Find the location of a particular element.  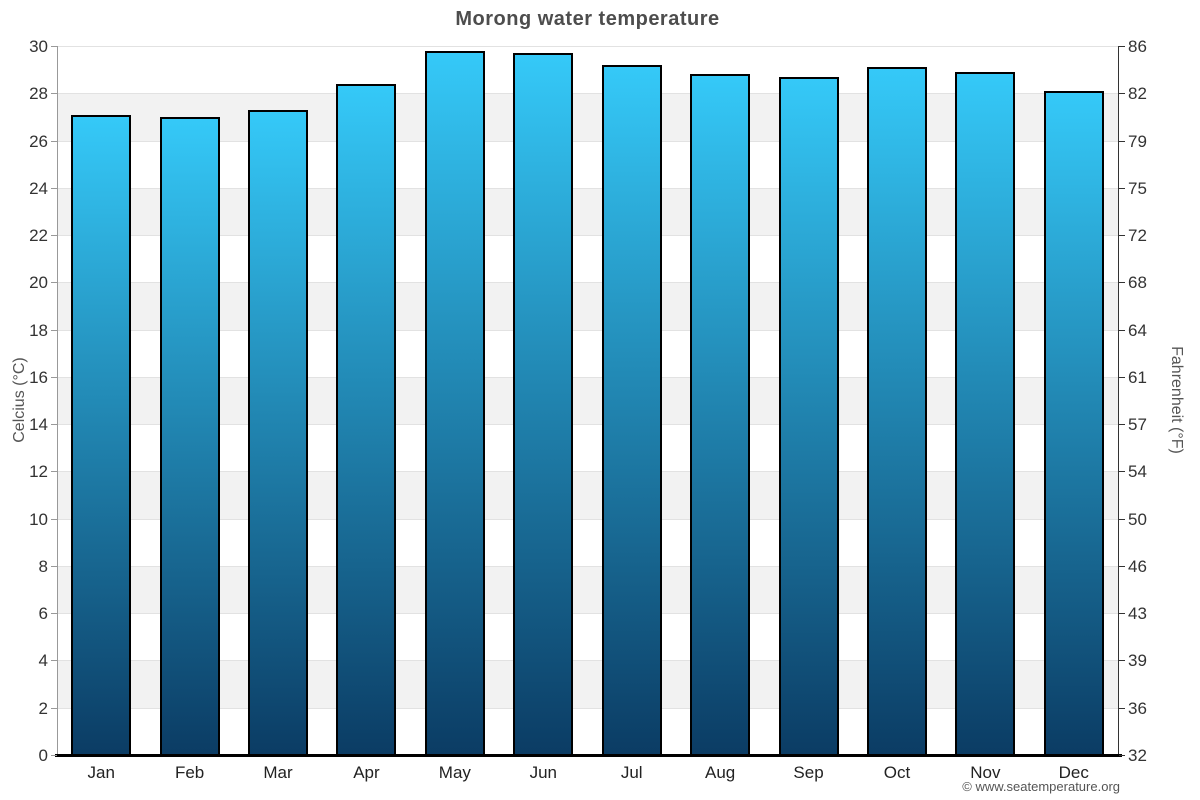

y-tick-right: 86 is located at coordinates (1137, 46).